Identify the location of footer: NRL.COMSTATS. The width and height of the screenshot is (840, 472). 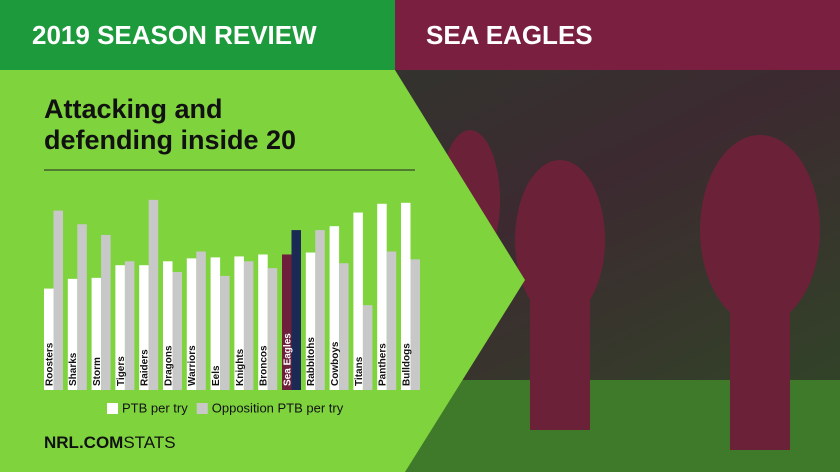
(110, 443).